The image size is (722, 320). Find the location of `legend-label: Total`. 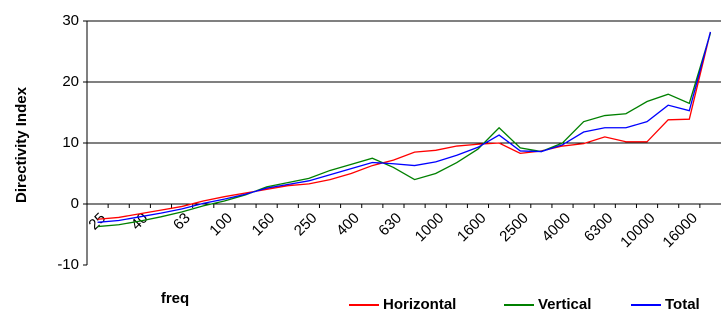

legend-label: Total is located at coordinates (682, 304).